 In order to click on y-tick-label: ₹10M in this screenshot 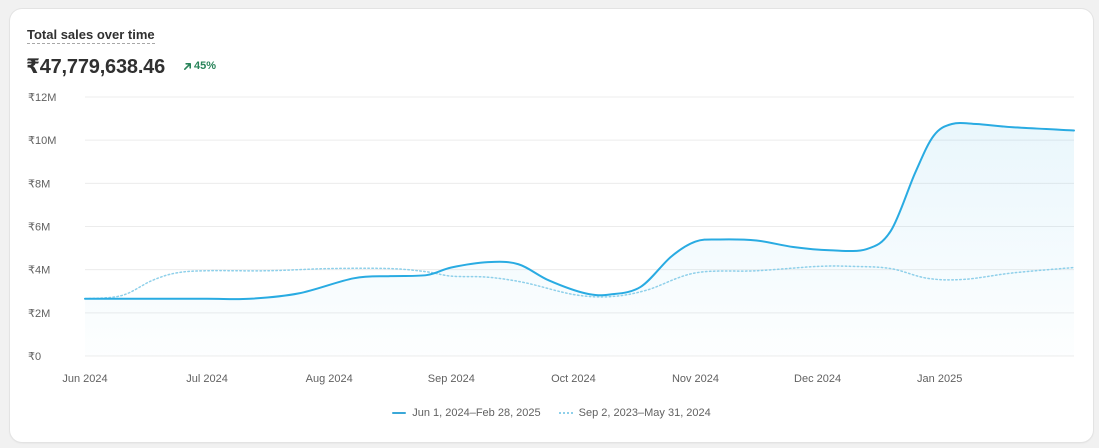, I will do `click(42, 141)`.